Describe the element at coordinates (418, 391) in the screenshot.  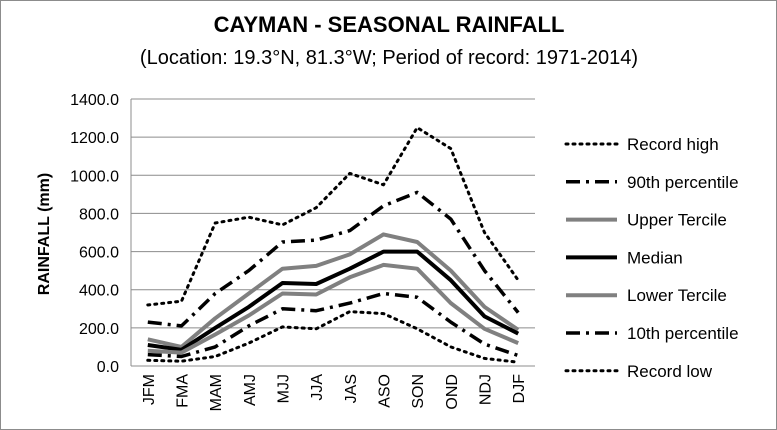
I see `x-tick-label: SON` at that location.